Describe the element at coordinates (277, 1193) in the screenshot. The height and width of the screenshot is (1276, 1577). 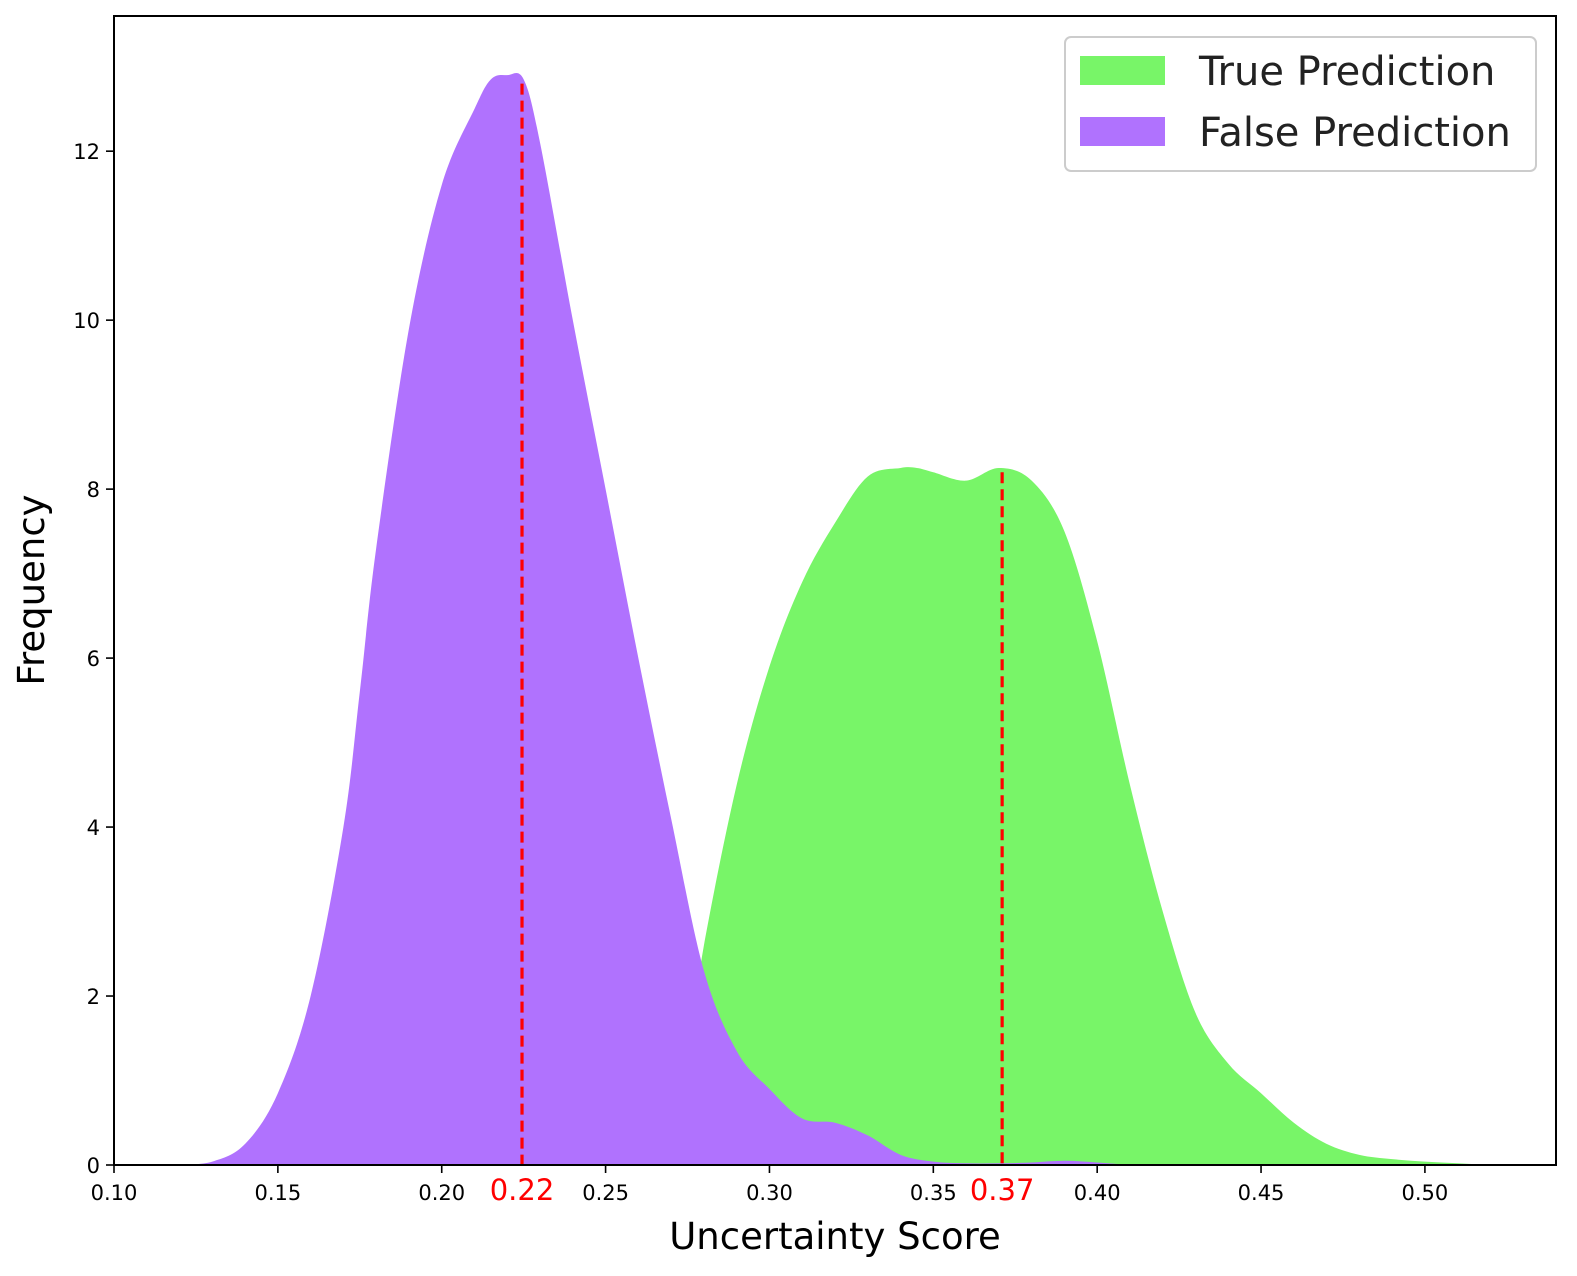
I see `x-tick-label: 0.15` at that location.